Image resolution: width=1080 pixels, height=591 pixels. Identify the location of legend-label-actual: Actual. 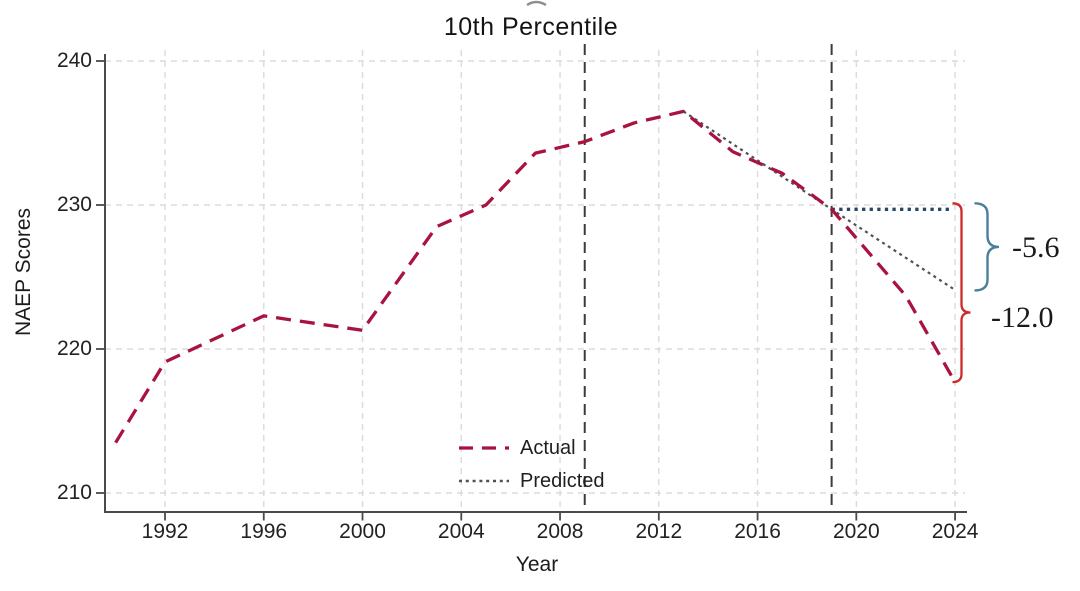
(548, 448).